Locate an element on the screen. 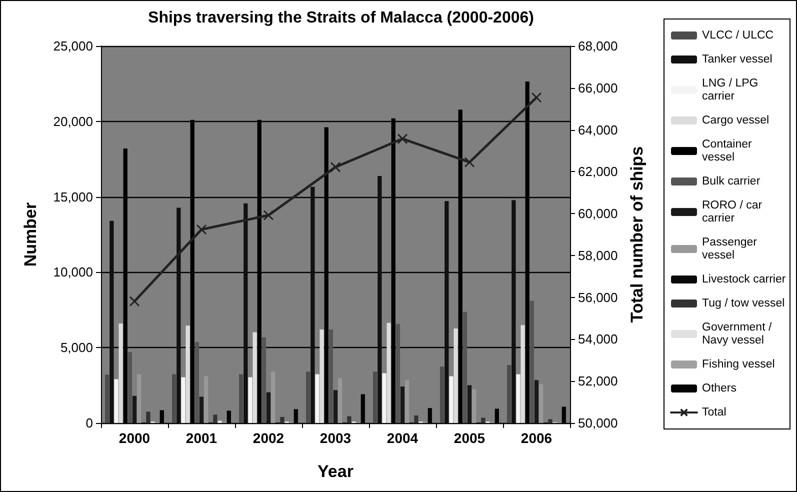 The height and width of the screenshot is (492, 797). legend-label: Livestock carrier is located at coordinates (744, 280).